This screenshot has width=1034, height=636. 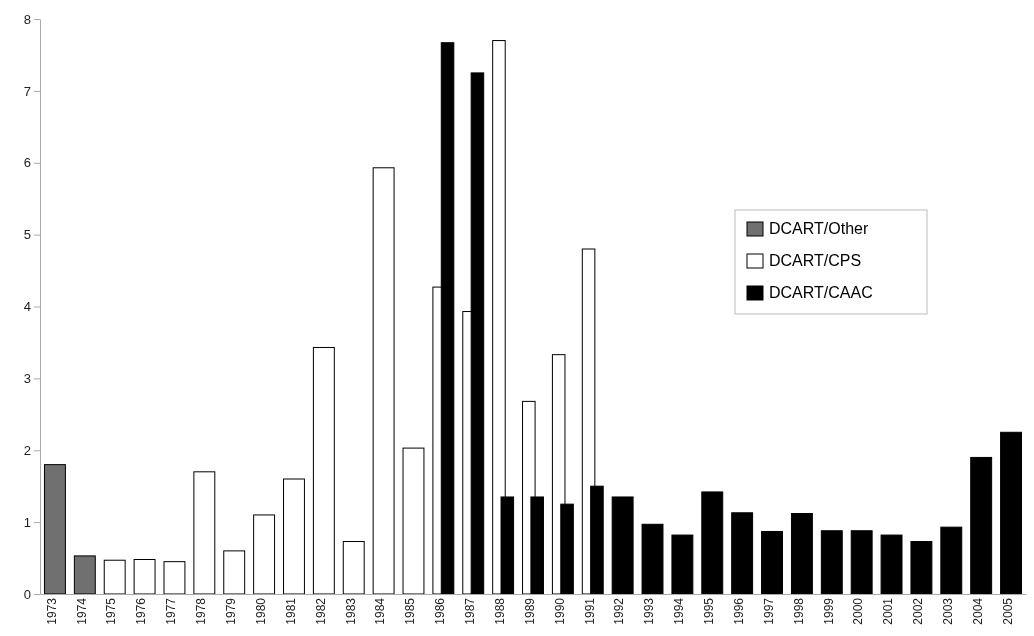 I want to click on x-tick-label: 1991, so click(x=589, y=611).